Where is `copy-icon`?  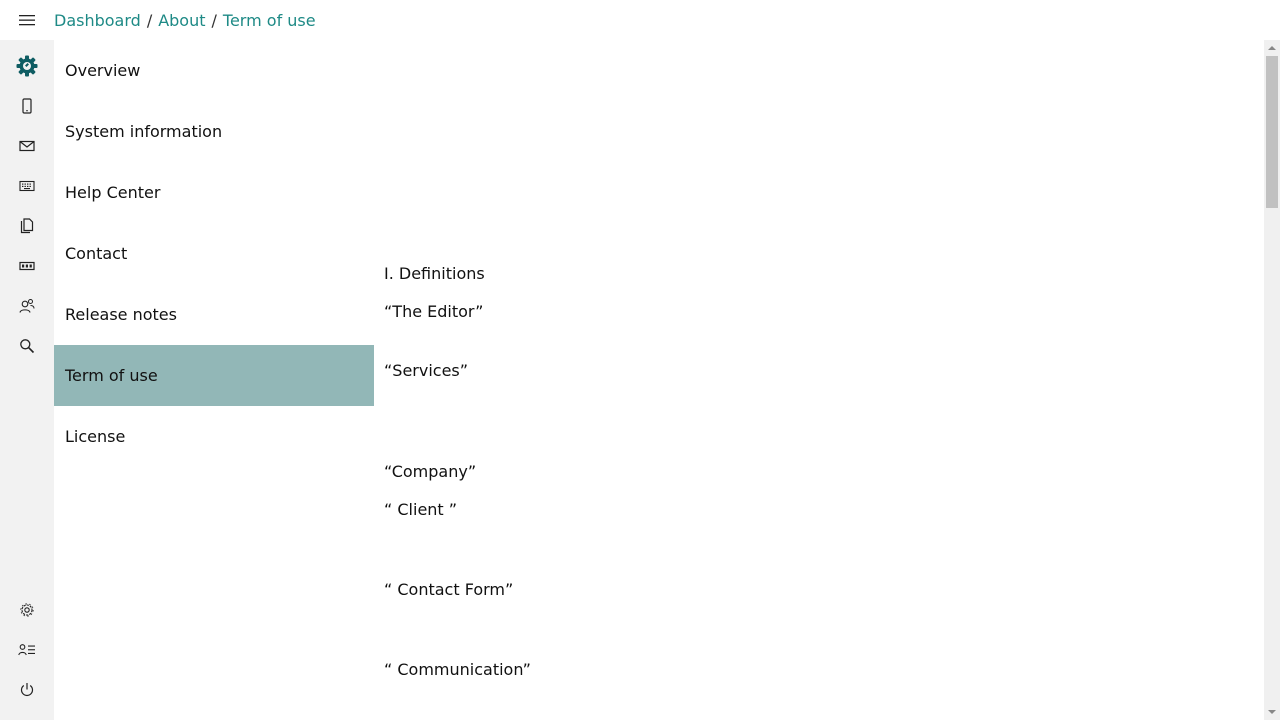 copy-icon is located at coordinates (27, 226).